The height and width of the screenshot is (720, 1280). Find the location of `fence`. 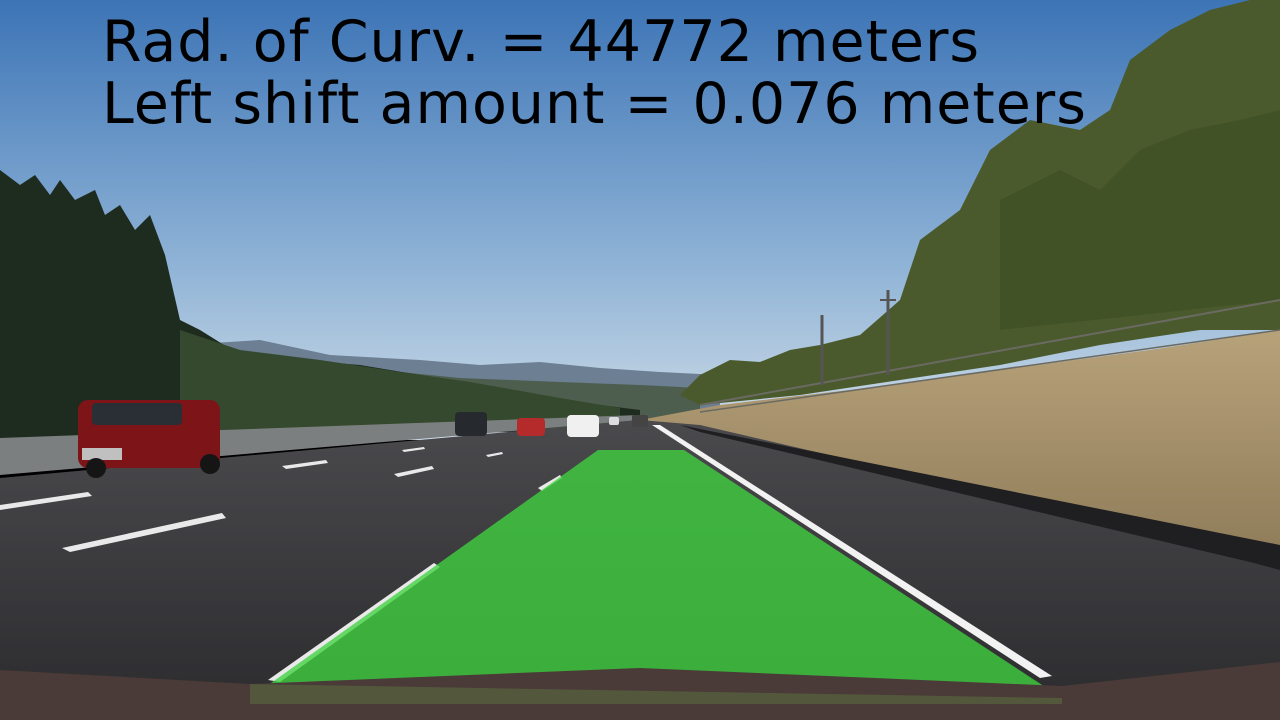

fence is located at coordinates (989, 352).